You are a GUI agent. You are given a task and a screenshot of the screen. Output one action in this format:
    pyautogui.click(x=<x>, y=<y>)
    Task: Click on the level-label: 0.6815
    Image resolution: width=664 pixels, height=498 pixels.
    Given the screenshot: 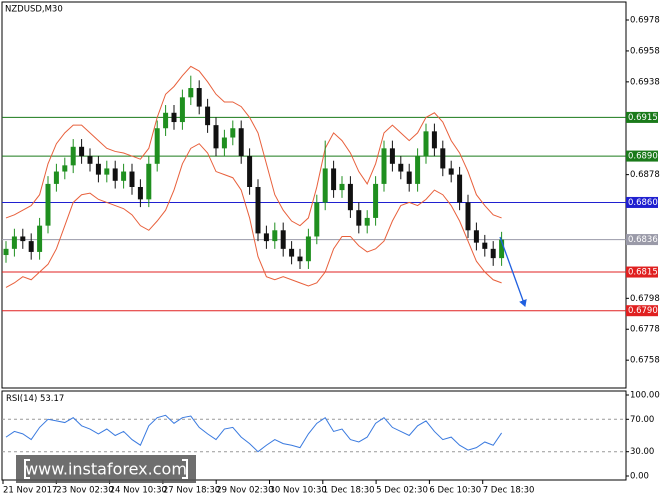 What is the action you would take?
    pyautogui.click(x=643, y=273)
    